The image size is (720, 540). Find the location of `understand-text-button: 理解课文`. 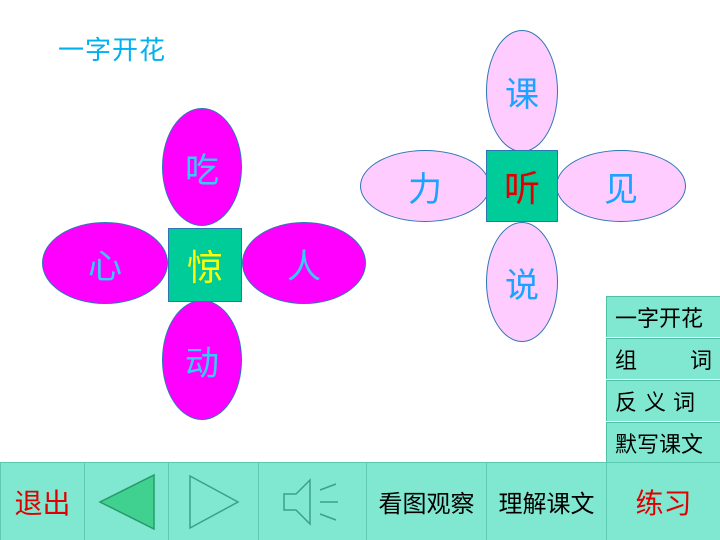

understand-text-button: 理解课文 is located at coordinates (546, 501).